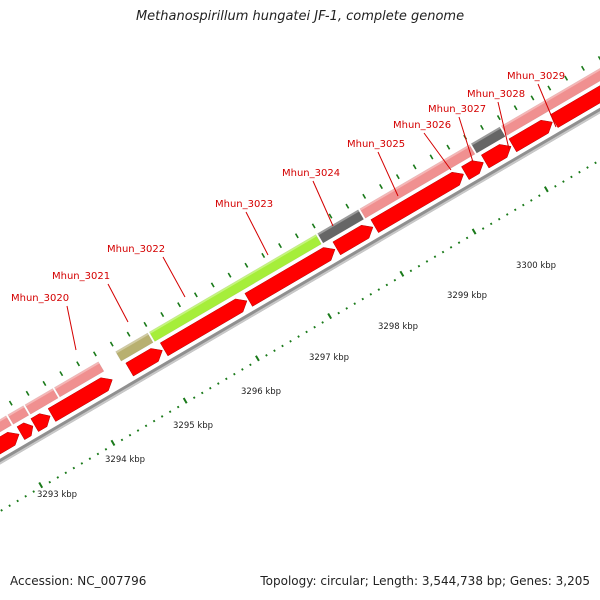  I want to click on scale-label-0: 3293 kbp, so click(57, 495).